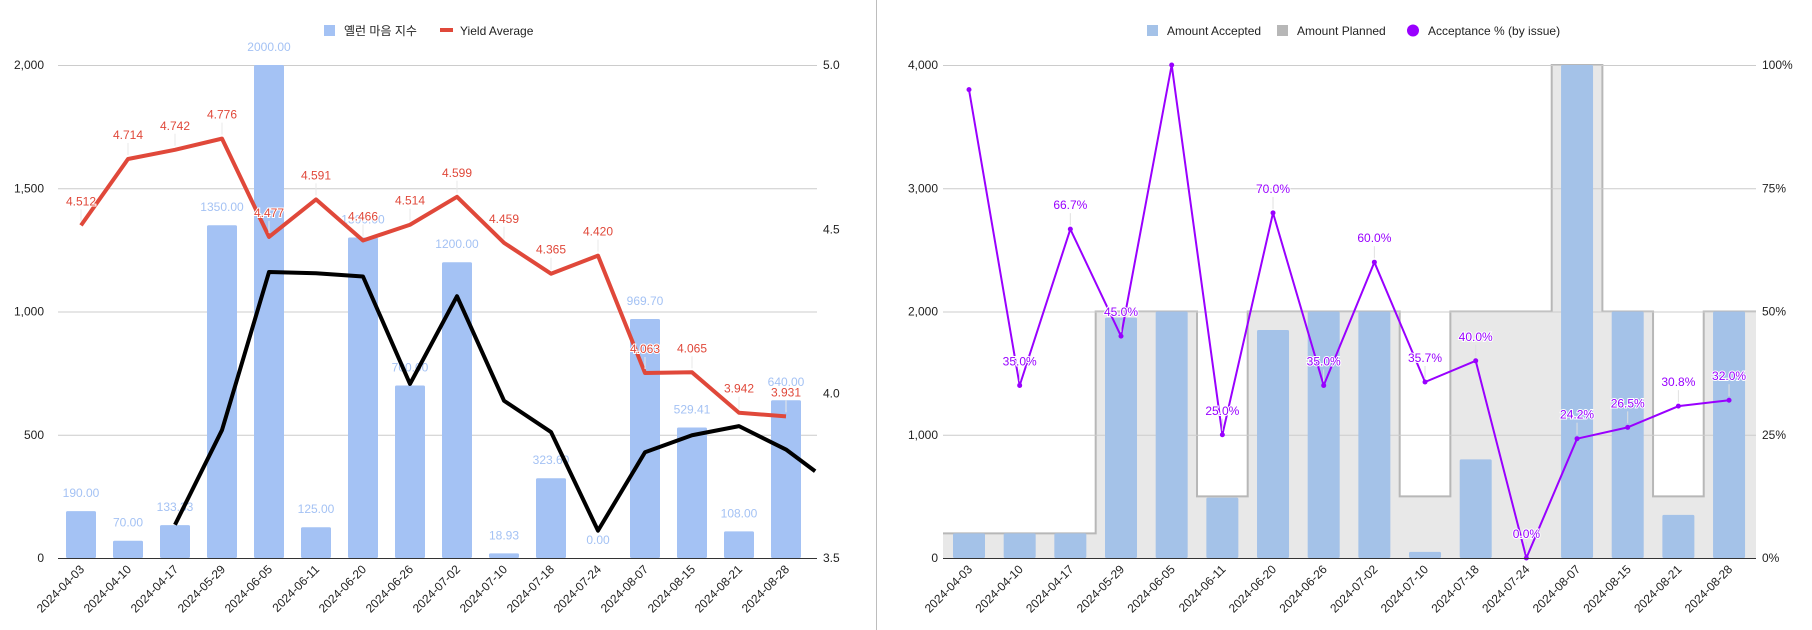 The image size is (1812, 630). I want to click on legend-label-yield: Yield Average, so click(497, 31).